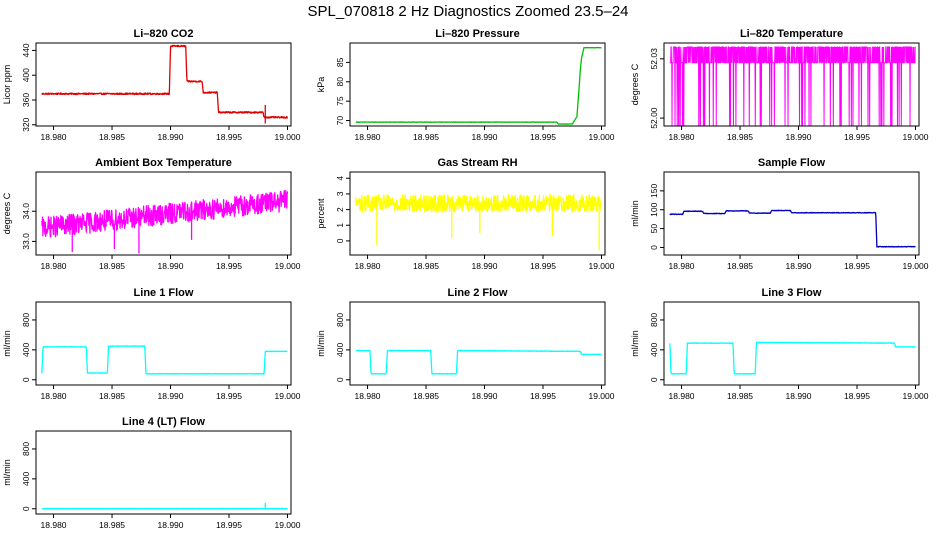  Describe the element at coordinates (654, 229) in the screenshot. I see `y-tick-label: 50` at that location.